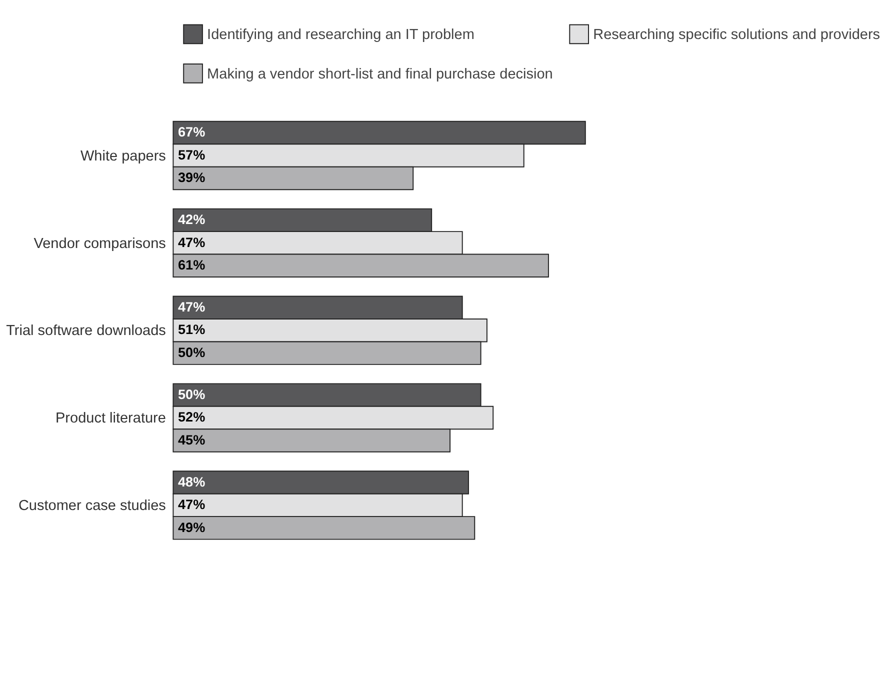 The image size is (895, 696). I want to click on legend-label: Identifying and researching an IT problem, so click(340, 34).